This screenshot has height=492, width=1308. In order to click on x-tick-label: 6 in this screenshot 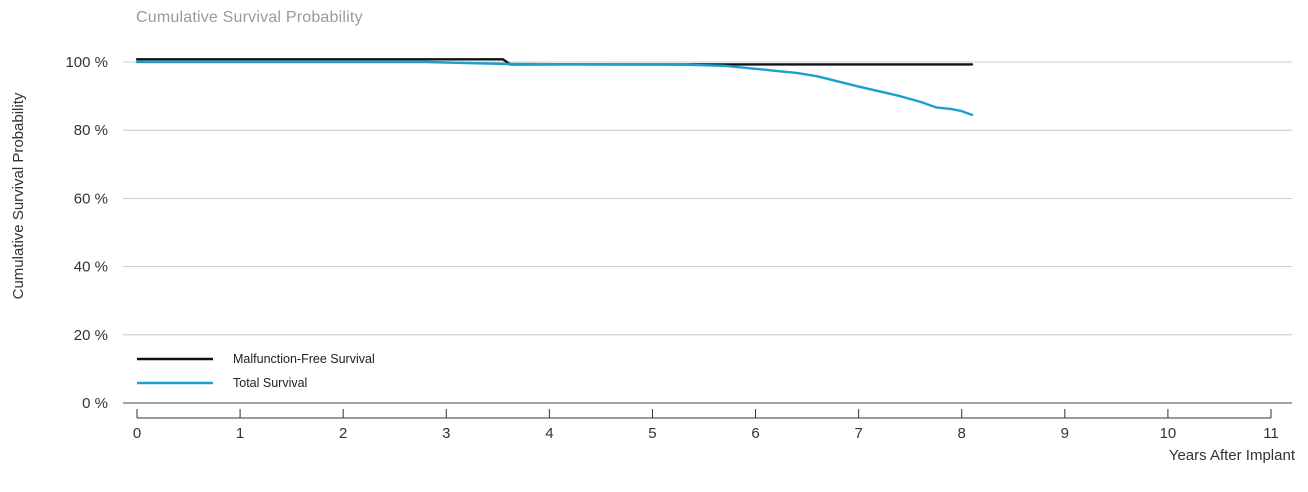, I will do `click(755, 433)`.